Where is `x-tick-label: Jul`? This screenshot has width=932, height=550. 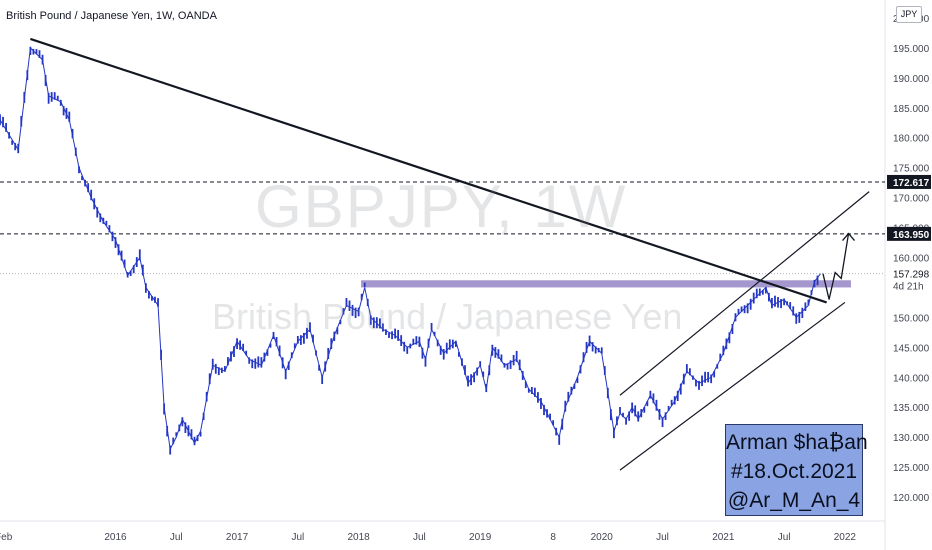
x-tick-label: Jul is located at coordinates (297, 537).